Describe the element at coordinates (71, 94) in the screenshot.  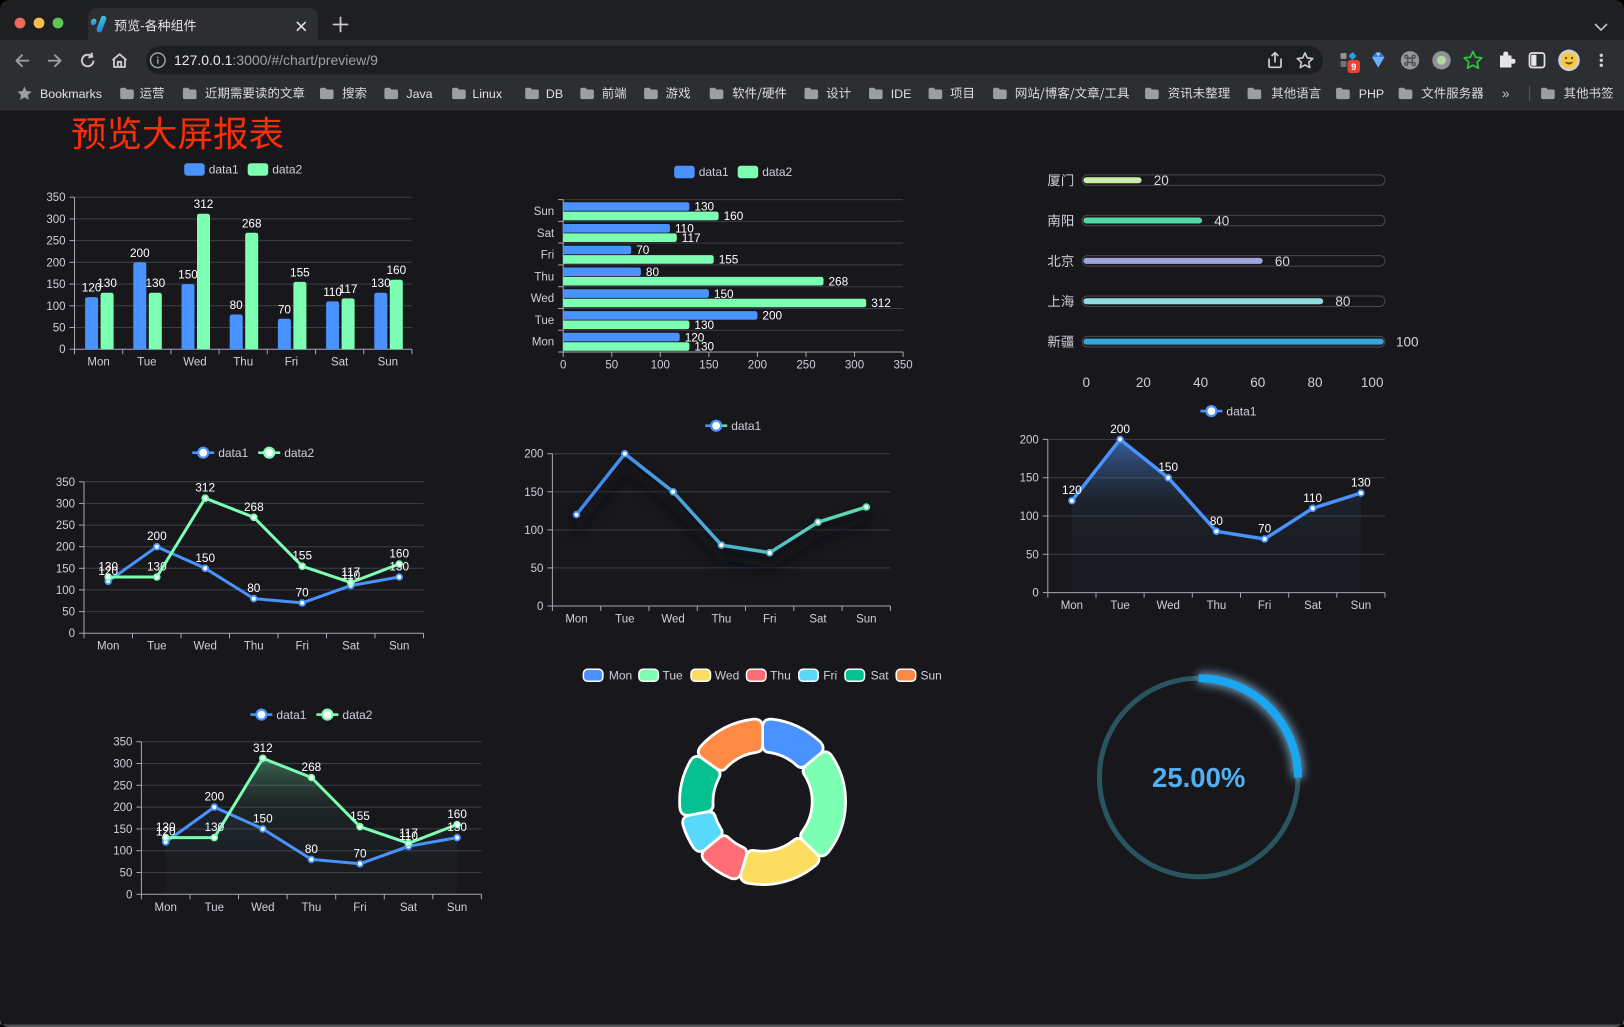
I see `svg-text: Bookmarks` at that location.